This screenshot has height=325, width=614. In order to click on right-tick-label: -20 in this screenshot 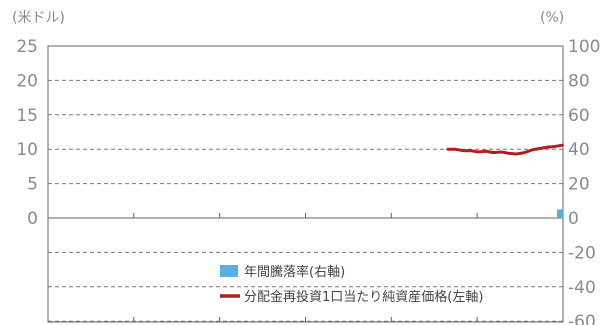, I will do `click(582, 253)`.